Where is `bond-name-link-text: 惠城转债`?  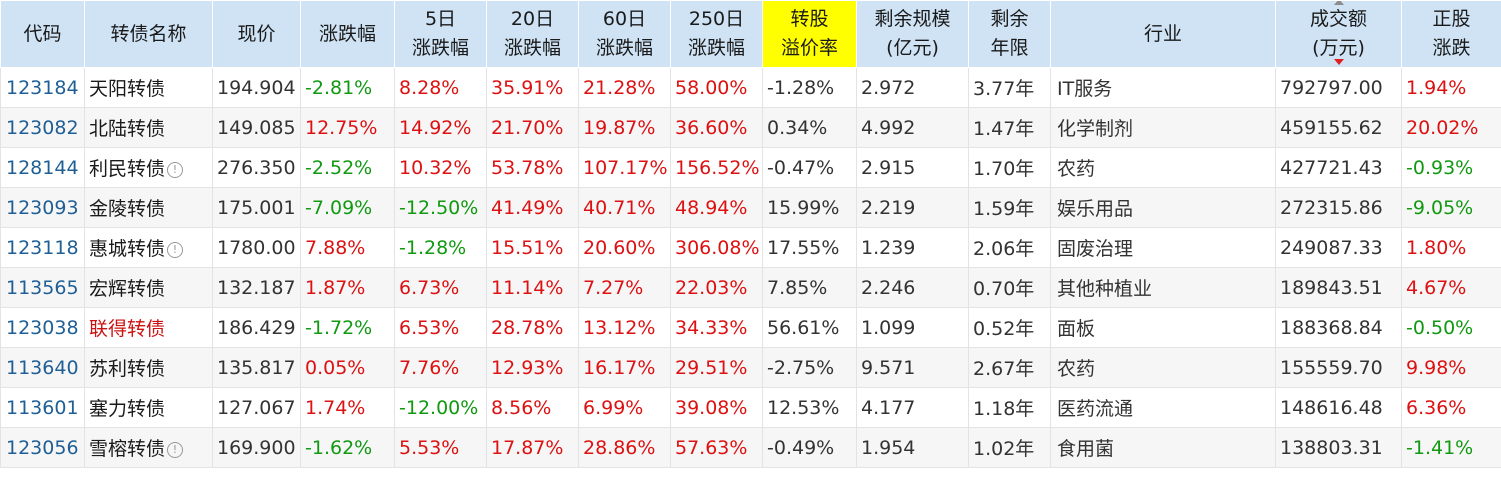
bond-name-link-text: 惠城转债 is located at coordinates (127, 249).